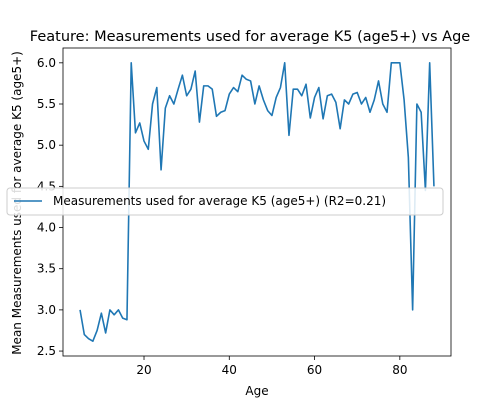 The width and height of the screenshot is (500, 400). I want to click on x-tick-label: 80, so click(399, 370).